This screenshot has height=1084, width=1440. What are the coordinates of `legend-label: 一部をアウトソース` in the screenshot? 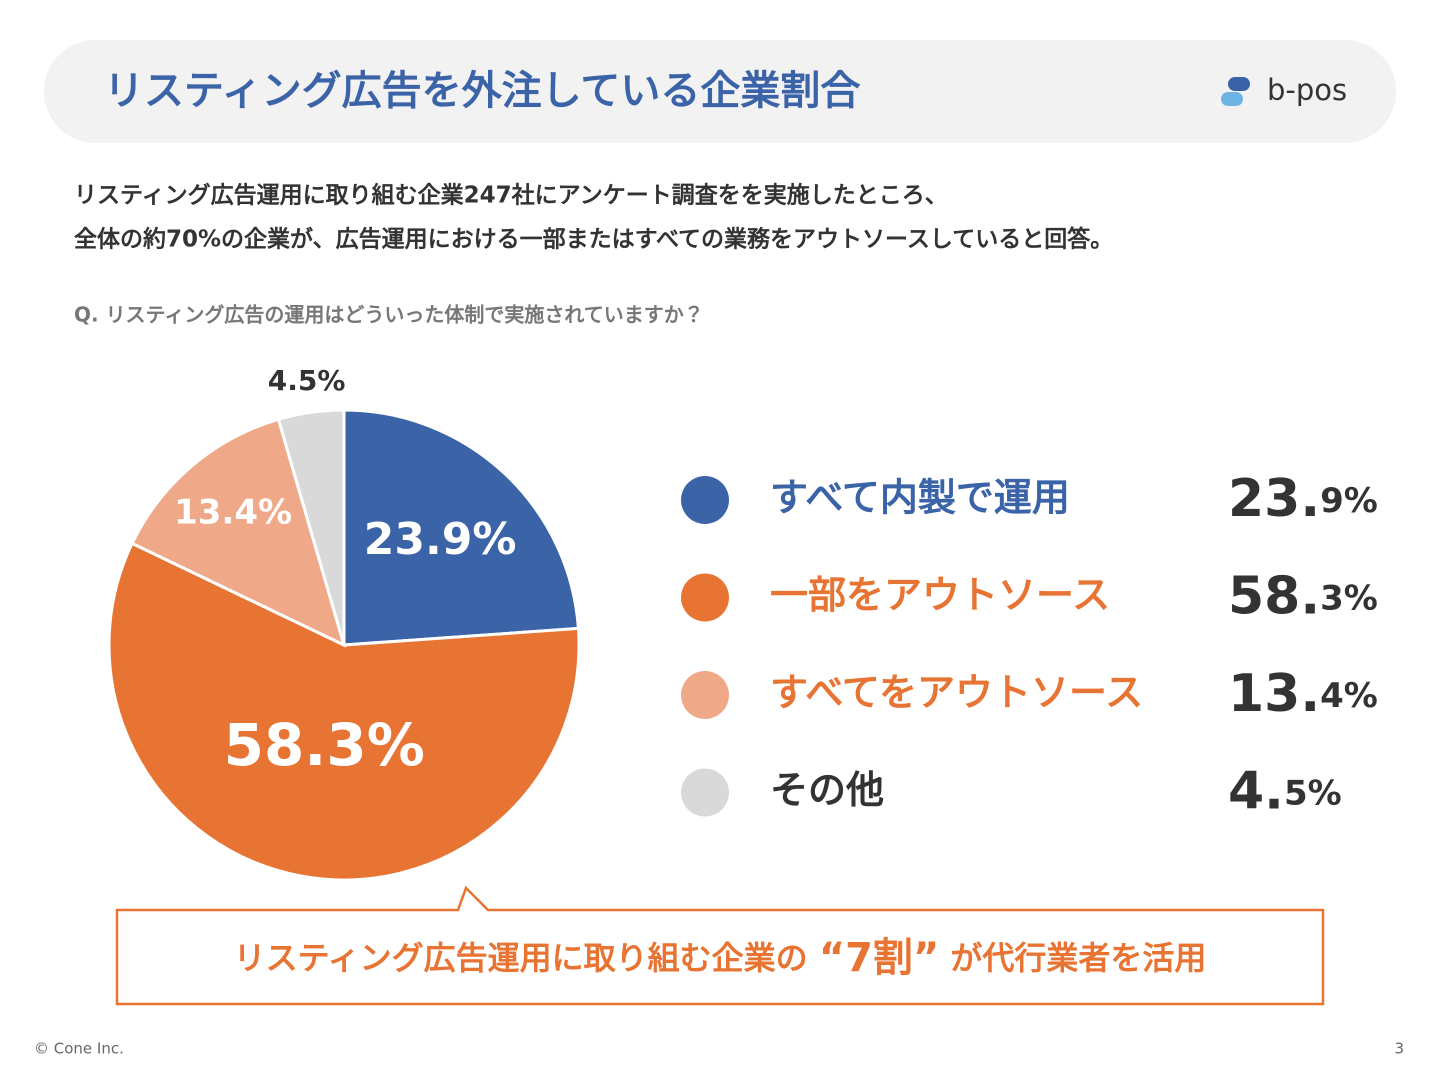 It's located at (940, 595).